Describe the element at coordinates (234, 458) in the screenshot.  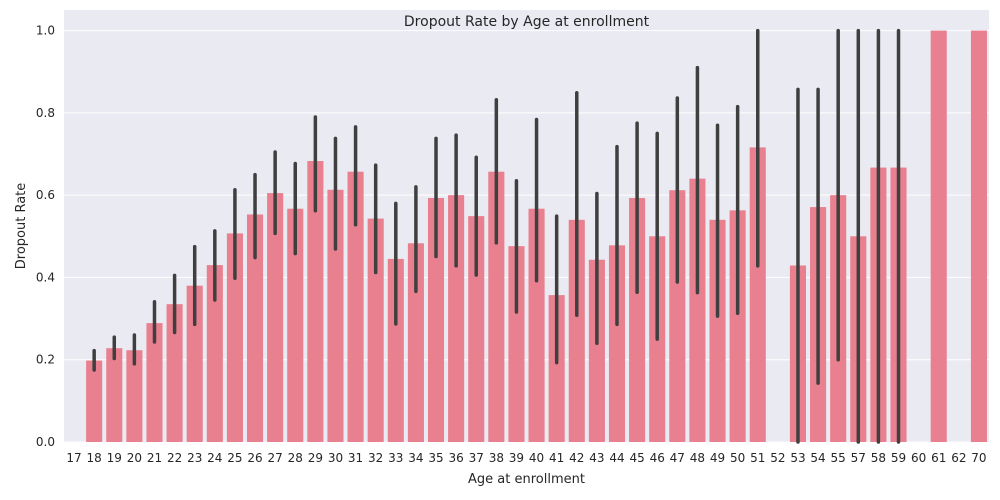
I see `x-tick-label: 25` at that location.